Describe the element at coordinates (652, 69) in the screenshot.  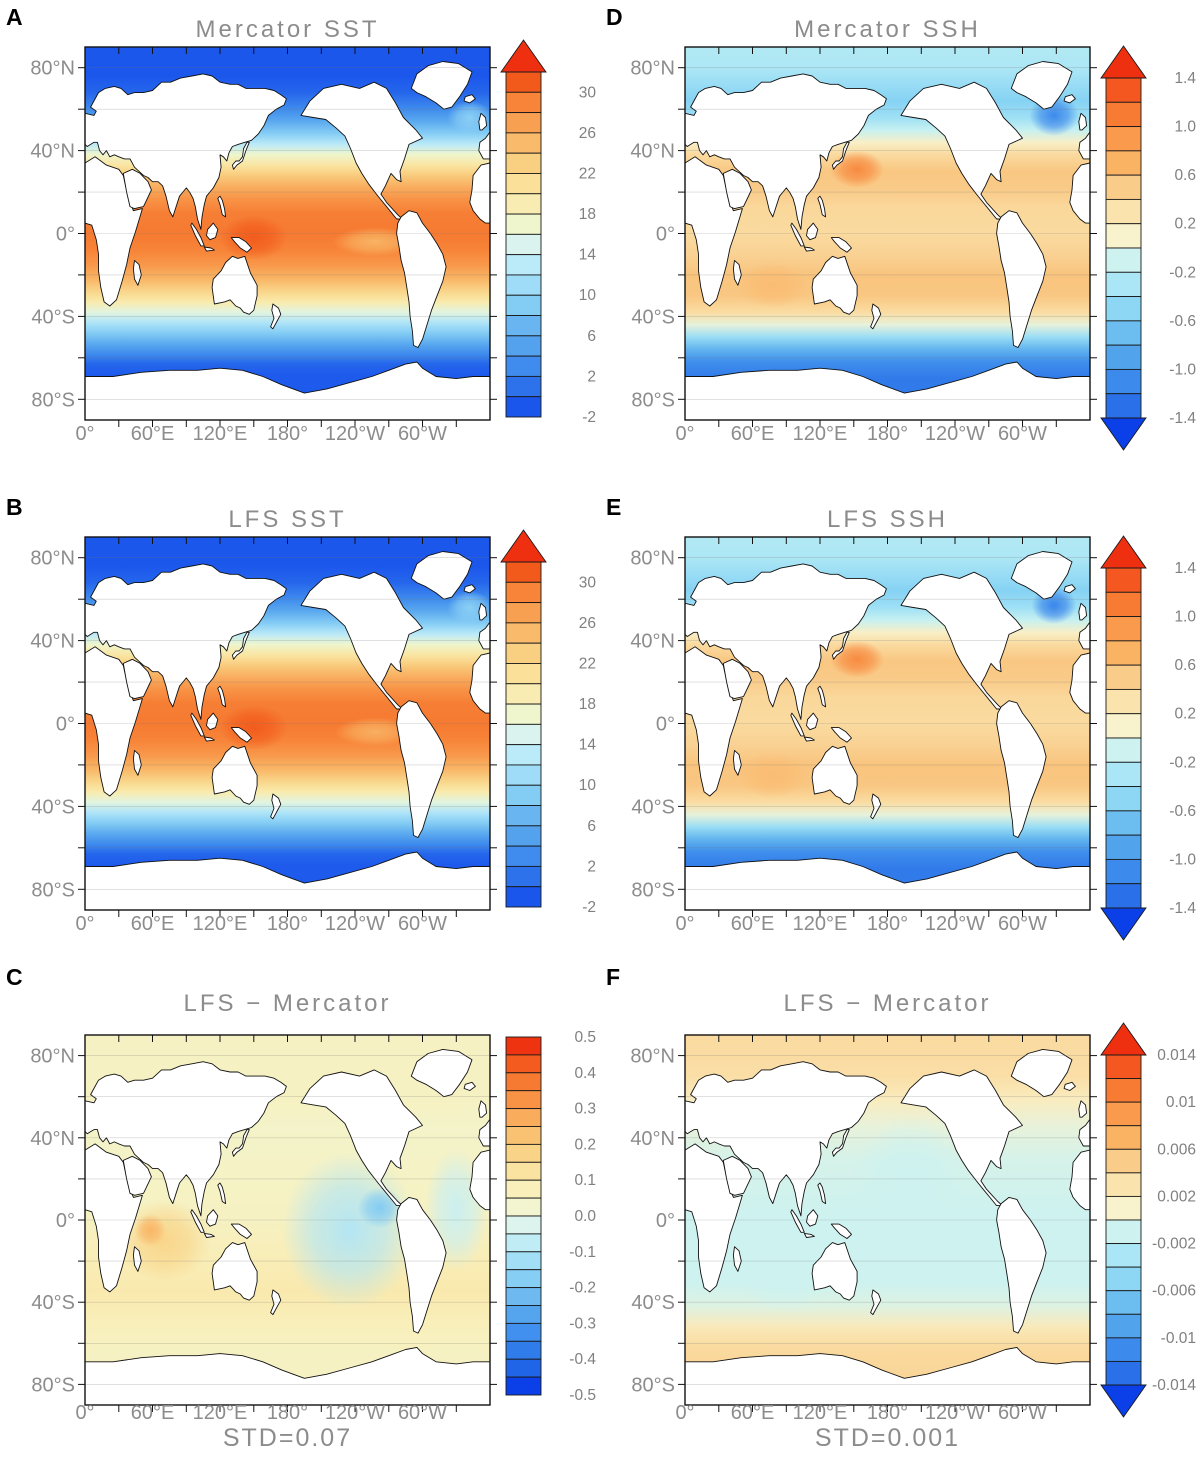
I see `lat-tick-label: 80°N` at that location.